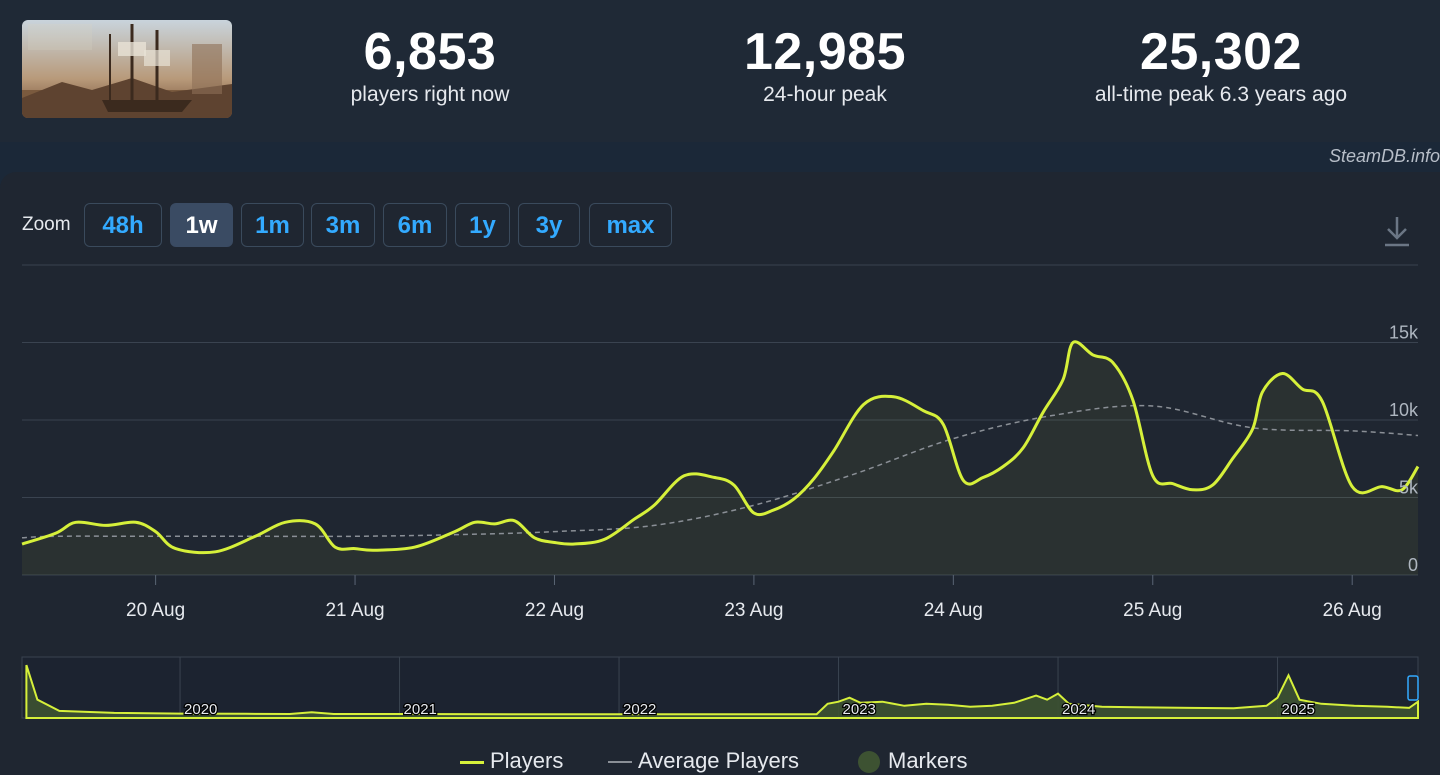  Describe the element at coordinates (343, 225) in the screenshot. I see `zoom-3m-button: 3m` at that location.